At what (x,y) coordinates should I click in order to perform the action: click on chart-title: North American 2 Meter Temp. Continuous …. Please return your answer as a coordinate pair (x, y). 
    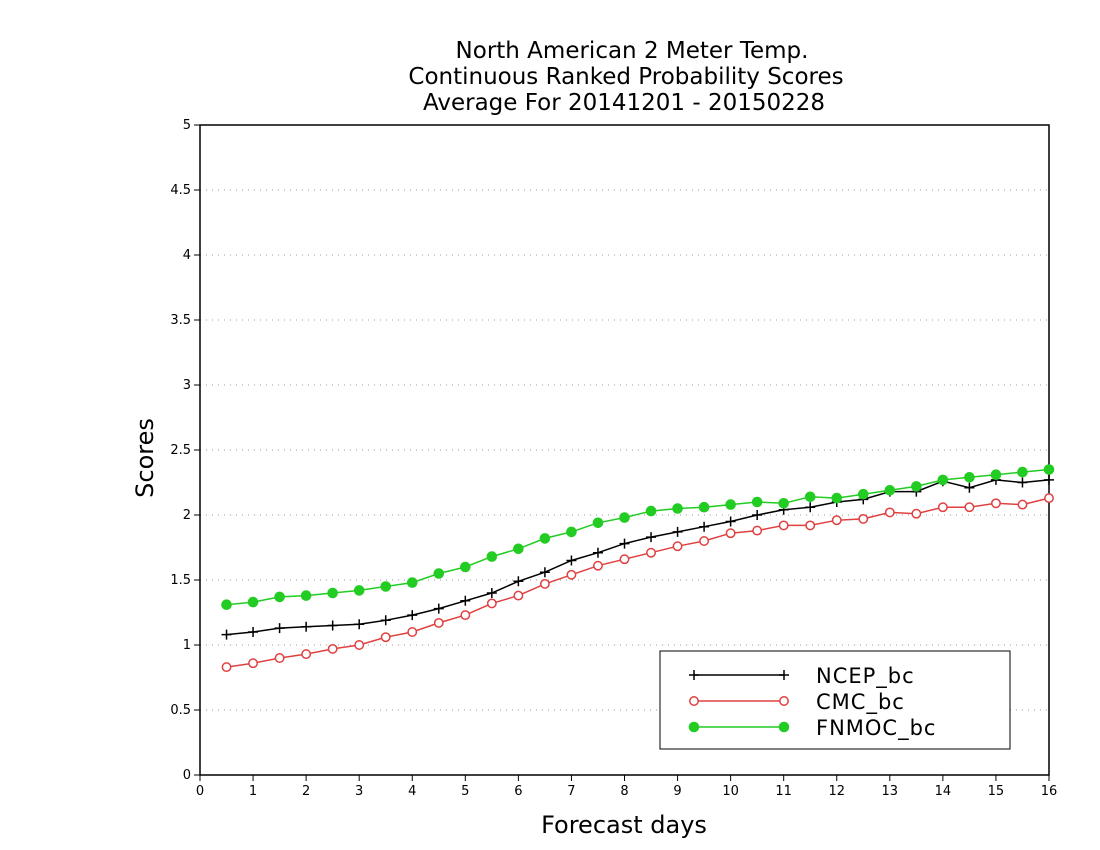
    Looking at the image, I should click on (625, 77).